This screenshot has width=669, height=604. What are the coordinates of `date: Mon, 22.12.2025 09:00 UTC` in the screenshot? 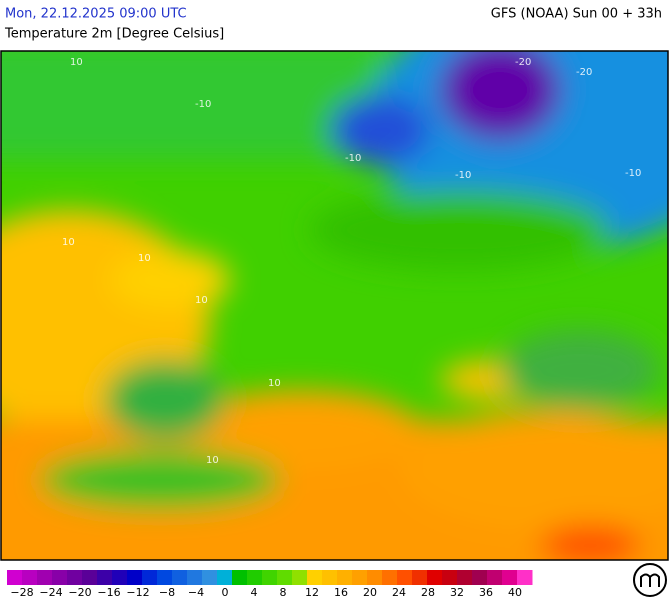 It's located at (96, 14).